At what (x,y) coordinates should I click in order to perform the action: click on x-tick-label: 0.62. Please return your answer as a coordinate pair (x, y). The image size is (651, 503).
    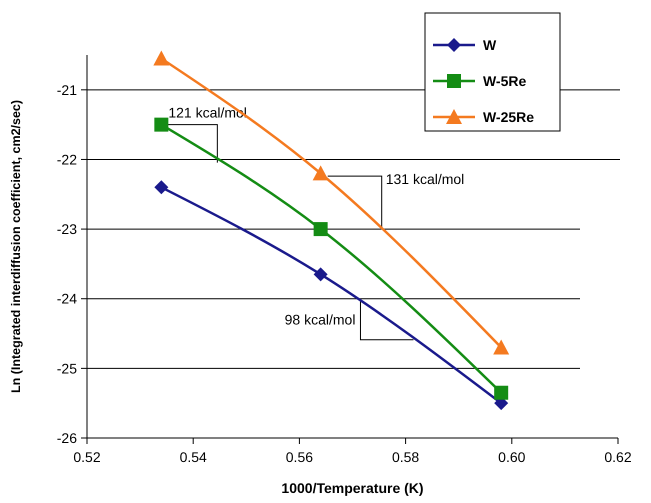
    Looking at the image, I should click on (618, 457).